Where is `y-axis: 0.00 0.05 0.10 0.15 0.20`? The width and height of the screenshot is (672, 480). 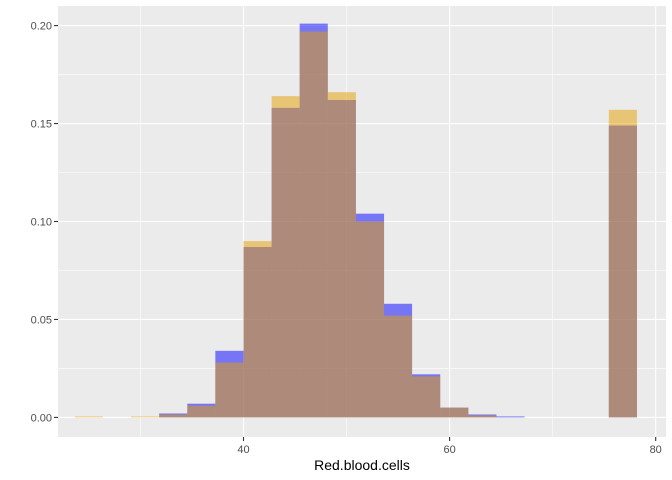
y-axis: 0.00 0.05 0.10 0.15 0.20 is located at coordinates (44, 222).